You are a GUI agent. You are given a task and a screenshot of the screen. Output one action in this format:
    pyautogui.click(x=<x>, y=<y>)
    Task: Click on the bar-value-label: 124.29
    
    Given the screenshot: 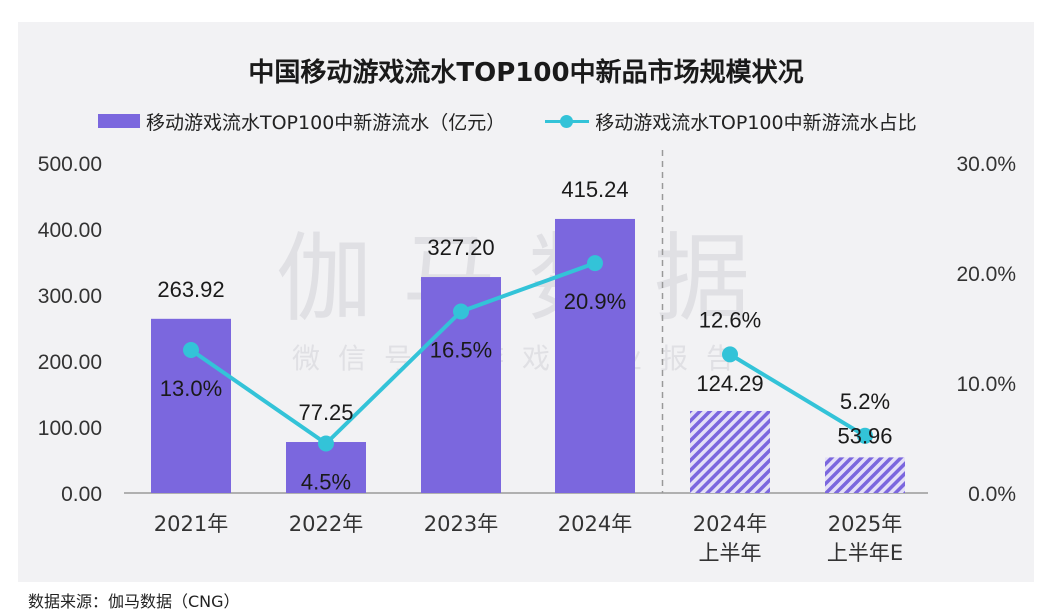 What is the action you would take?
    pyautogui.click(x=729, y=383)
    